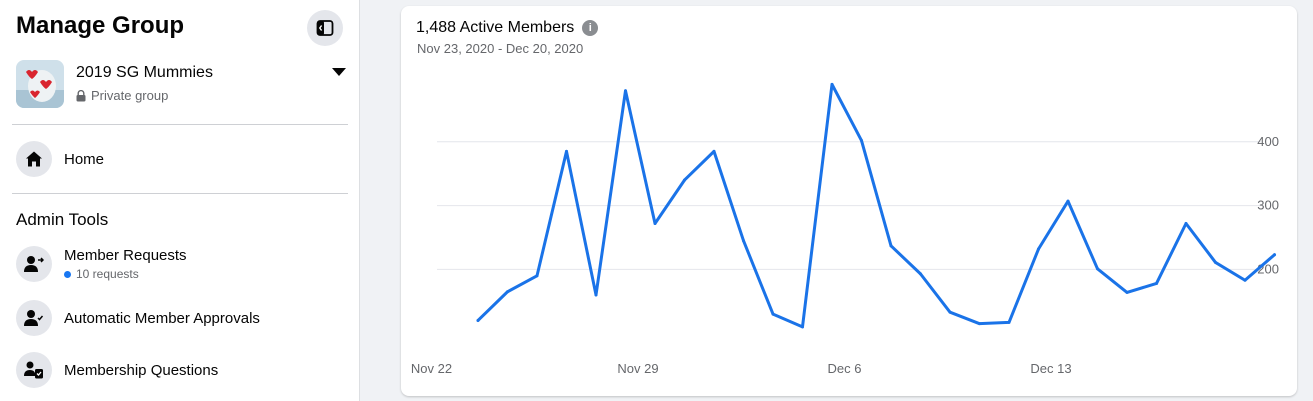  I want to click on sidebar-item-label: Member Requests, so click(125, 255).